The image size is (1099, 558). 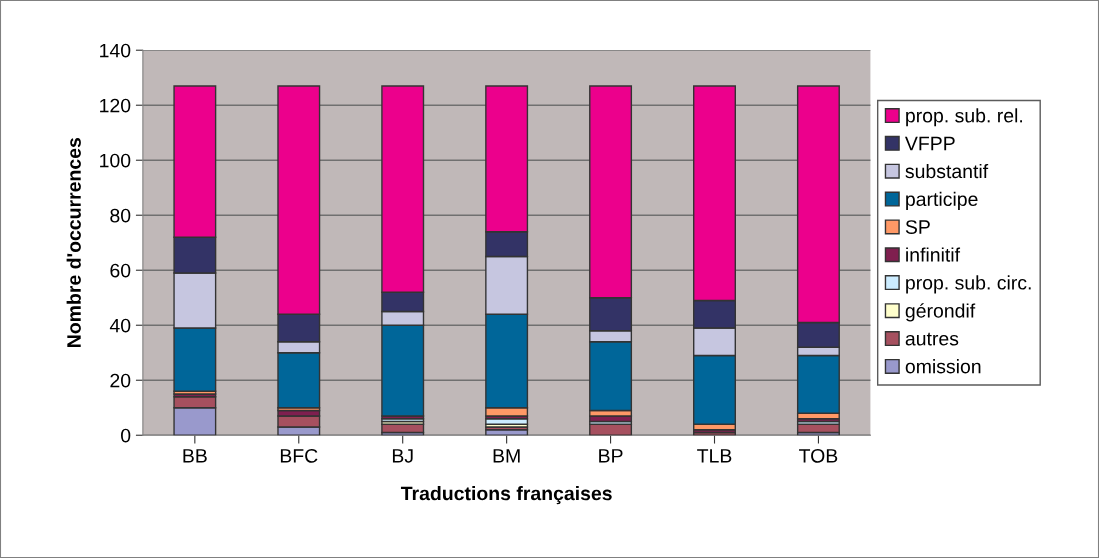 What do you see at coordinates (126, 435) in the screenshot?
I see `y-tick-label: 0` at bounding box center [126, 435].